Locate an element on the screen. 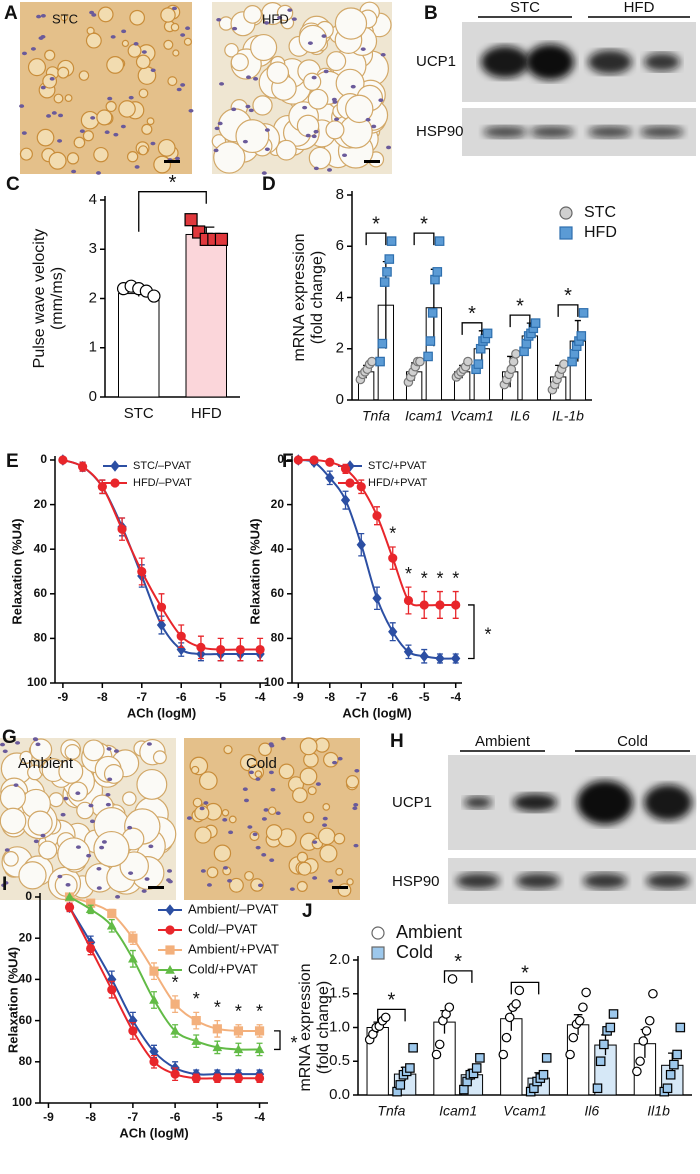  legend-label: Ambient/+PVAT is located at coordinates (233, 948).